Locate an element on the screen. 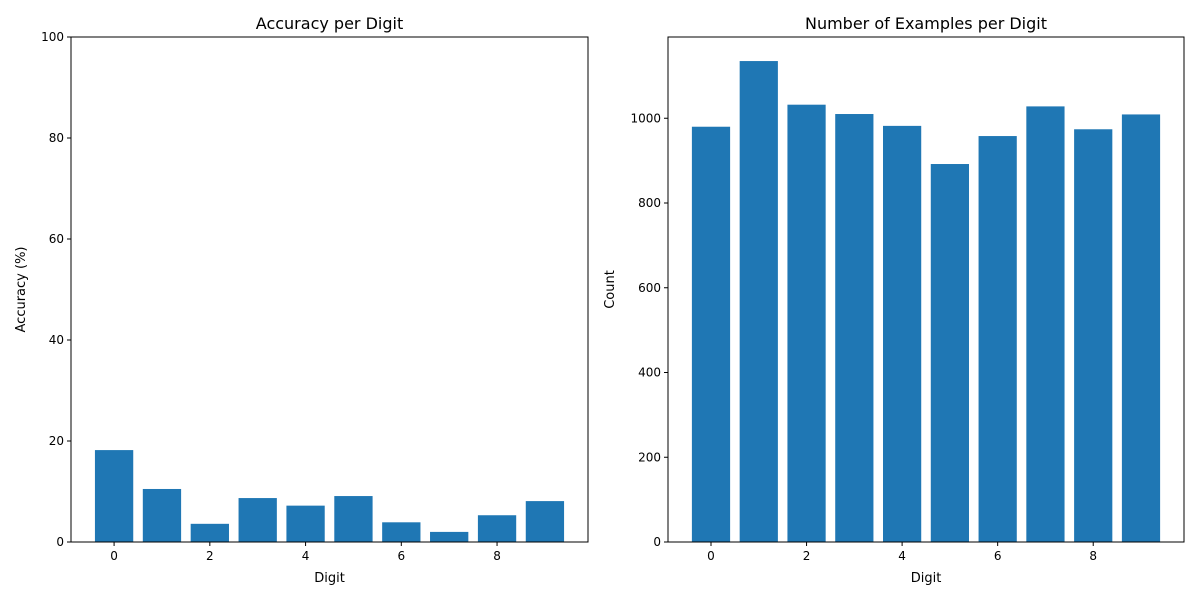 The height and width of the screenshot is (600, 1200). chart-title: Number of Examples per Digit is located at coordinates (926, 23).